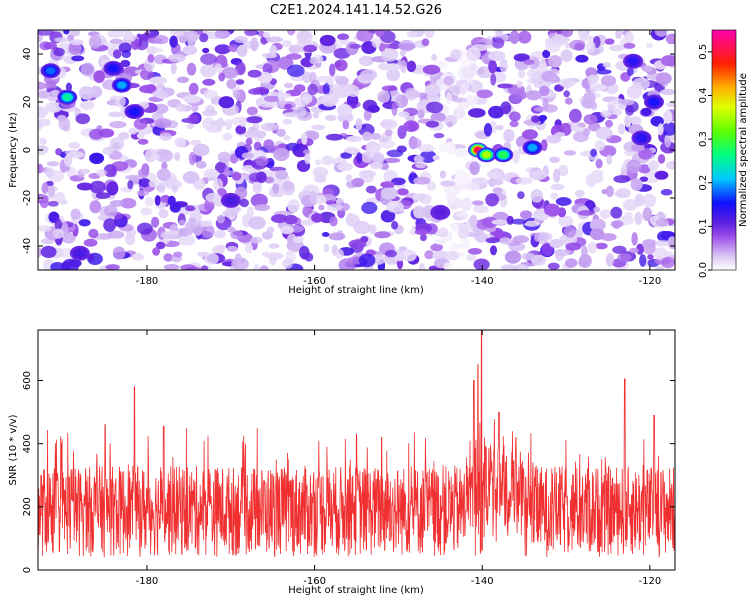  I want to click on colorbar-label: Normalized spectral amplitude, so click(743, 150).